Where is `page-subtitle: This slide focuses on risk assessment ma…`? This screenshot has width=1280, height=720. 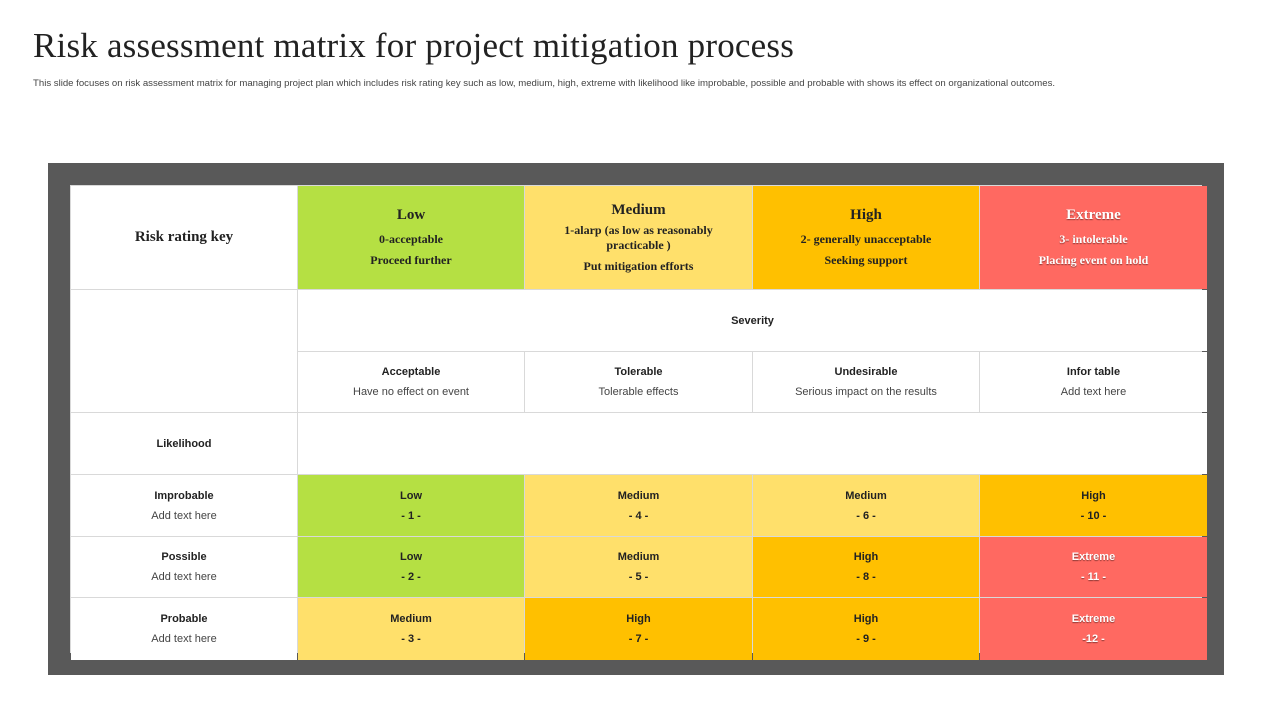 page-subtitle: This slide focuses on risk assessment ma… is located at coordinates (544, 83).